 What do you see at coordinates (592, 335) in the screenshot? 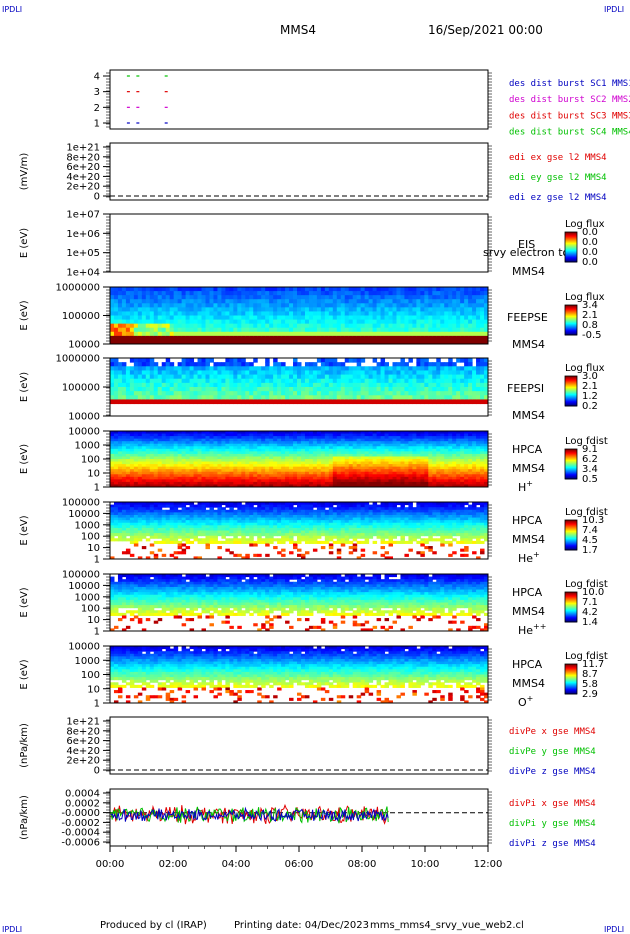
I see `colorbar-tick-label: -0.5` at bounding box center [592, 335].